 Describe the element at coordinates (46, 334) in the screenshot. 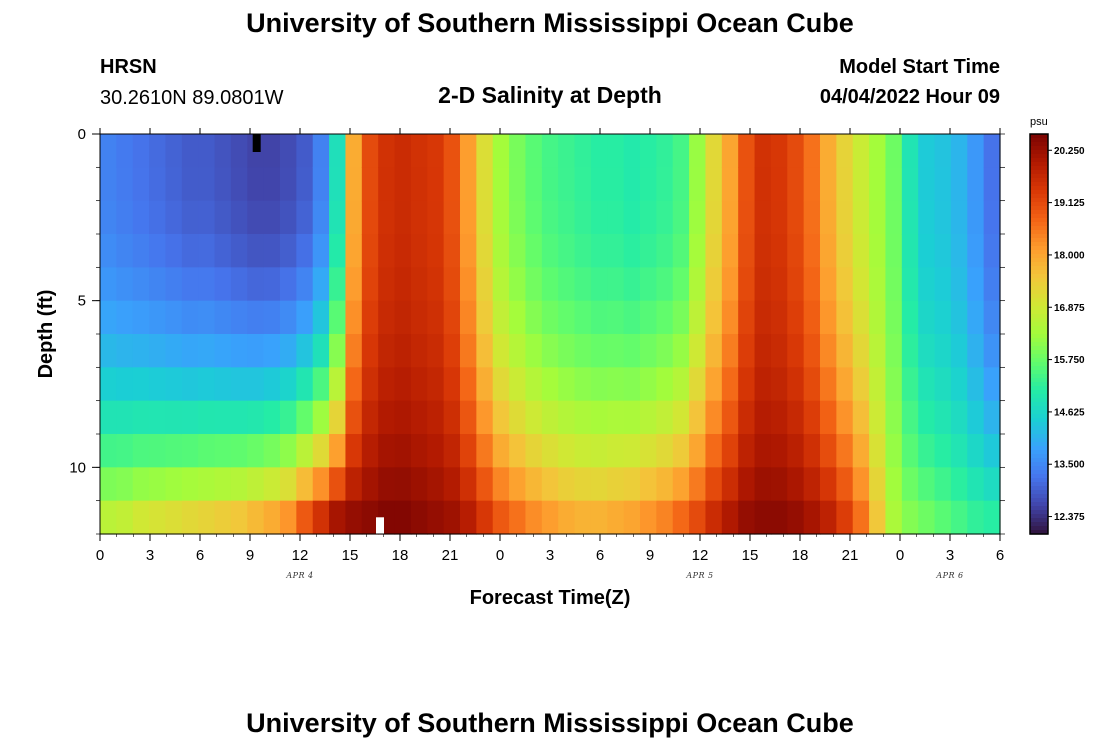

I see `y-axis-title: Depth (ft)` at that location.